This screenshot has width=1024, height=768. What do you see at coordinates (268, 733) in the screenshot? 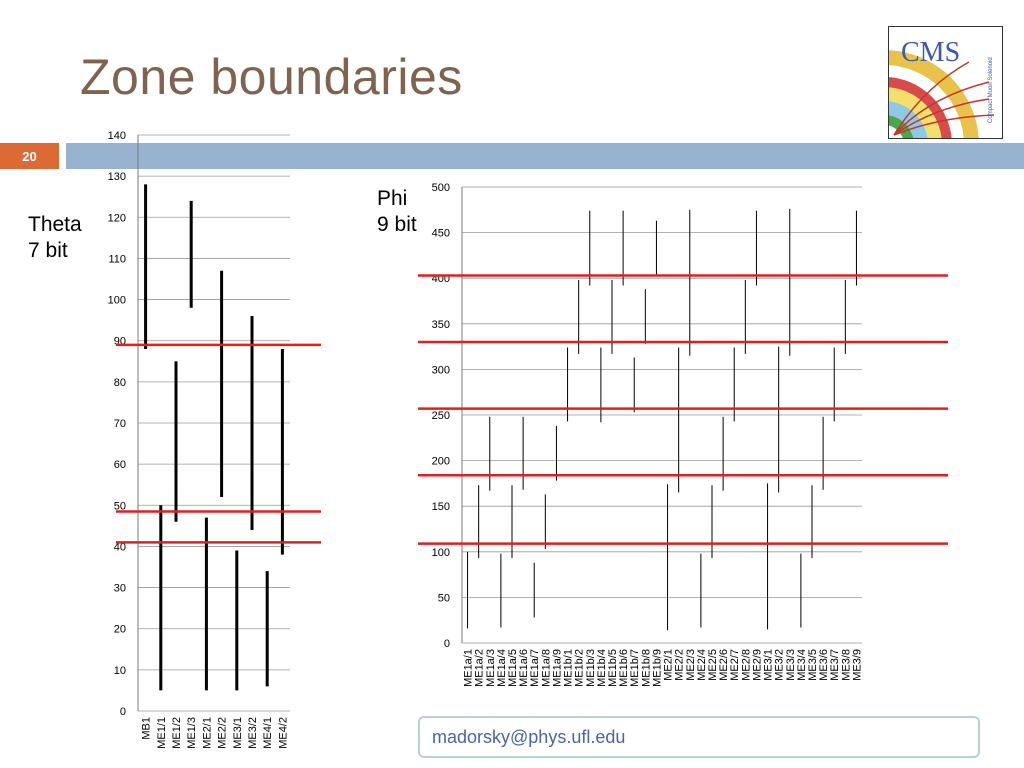
I see `category-label: ME4/1` at bounding box center [268, 733].